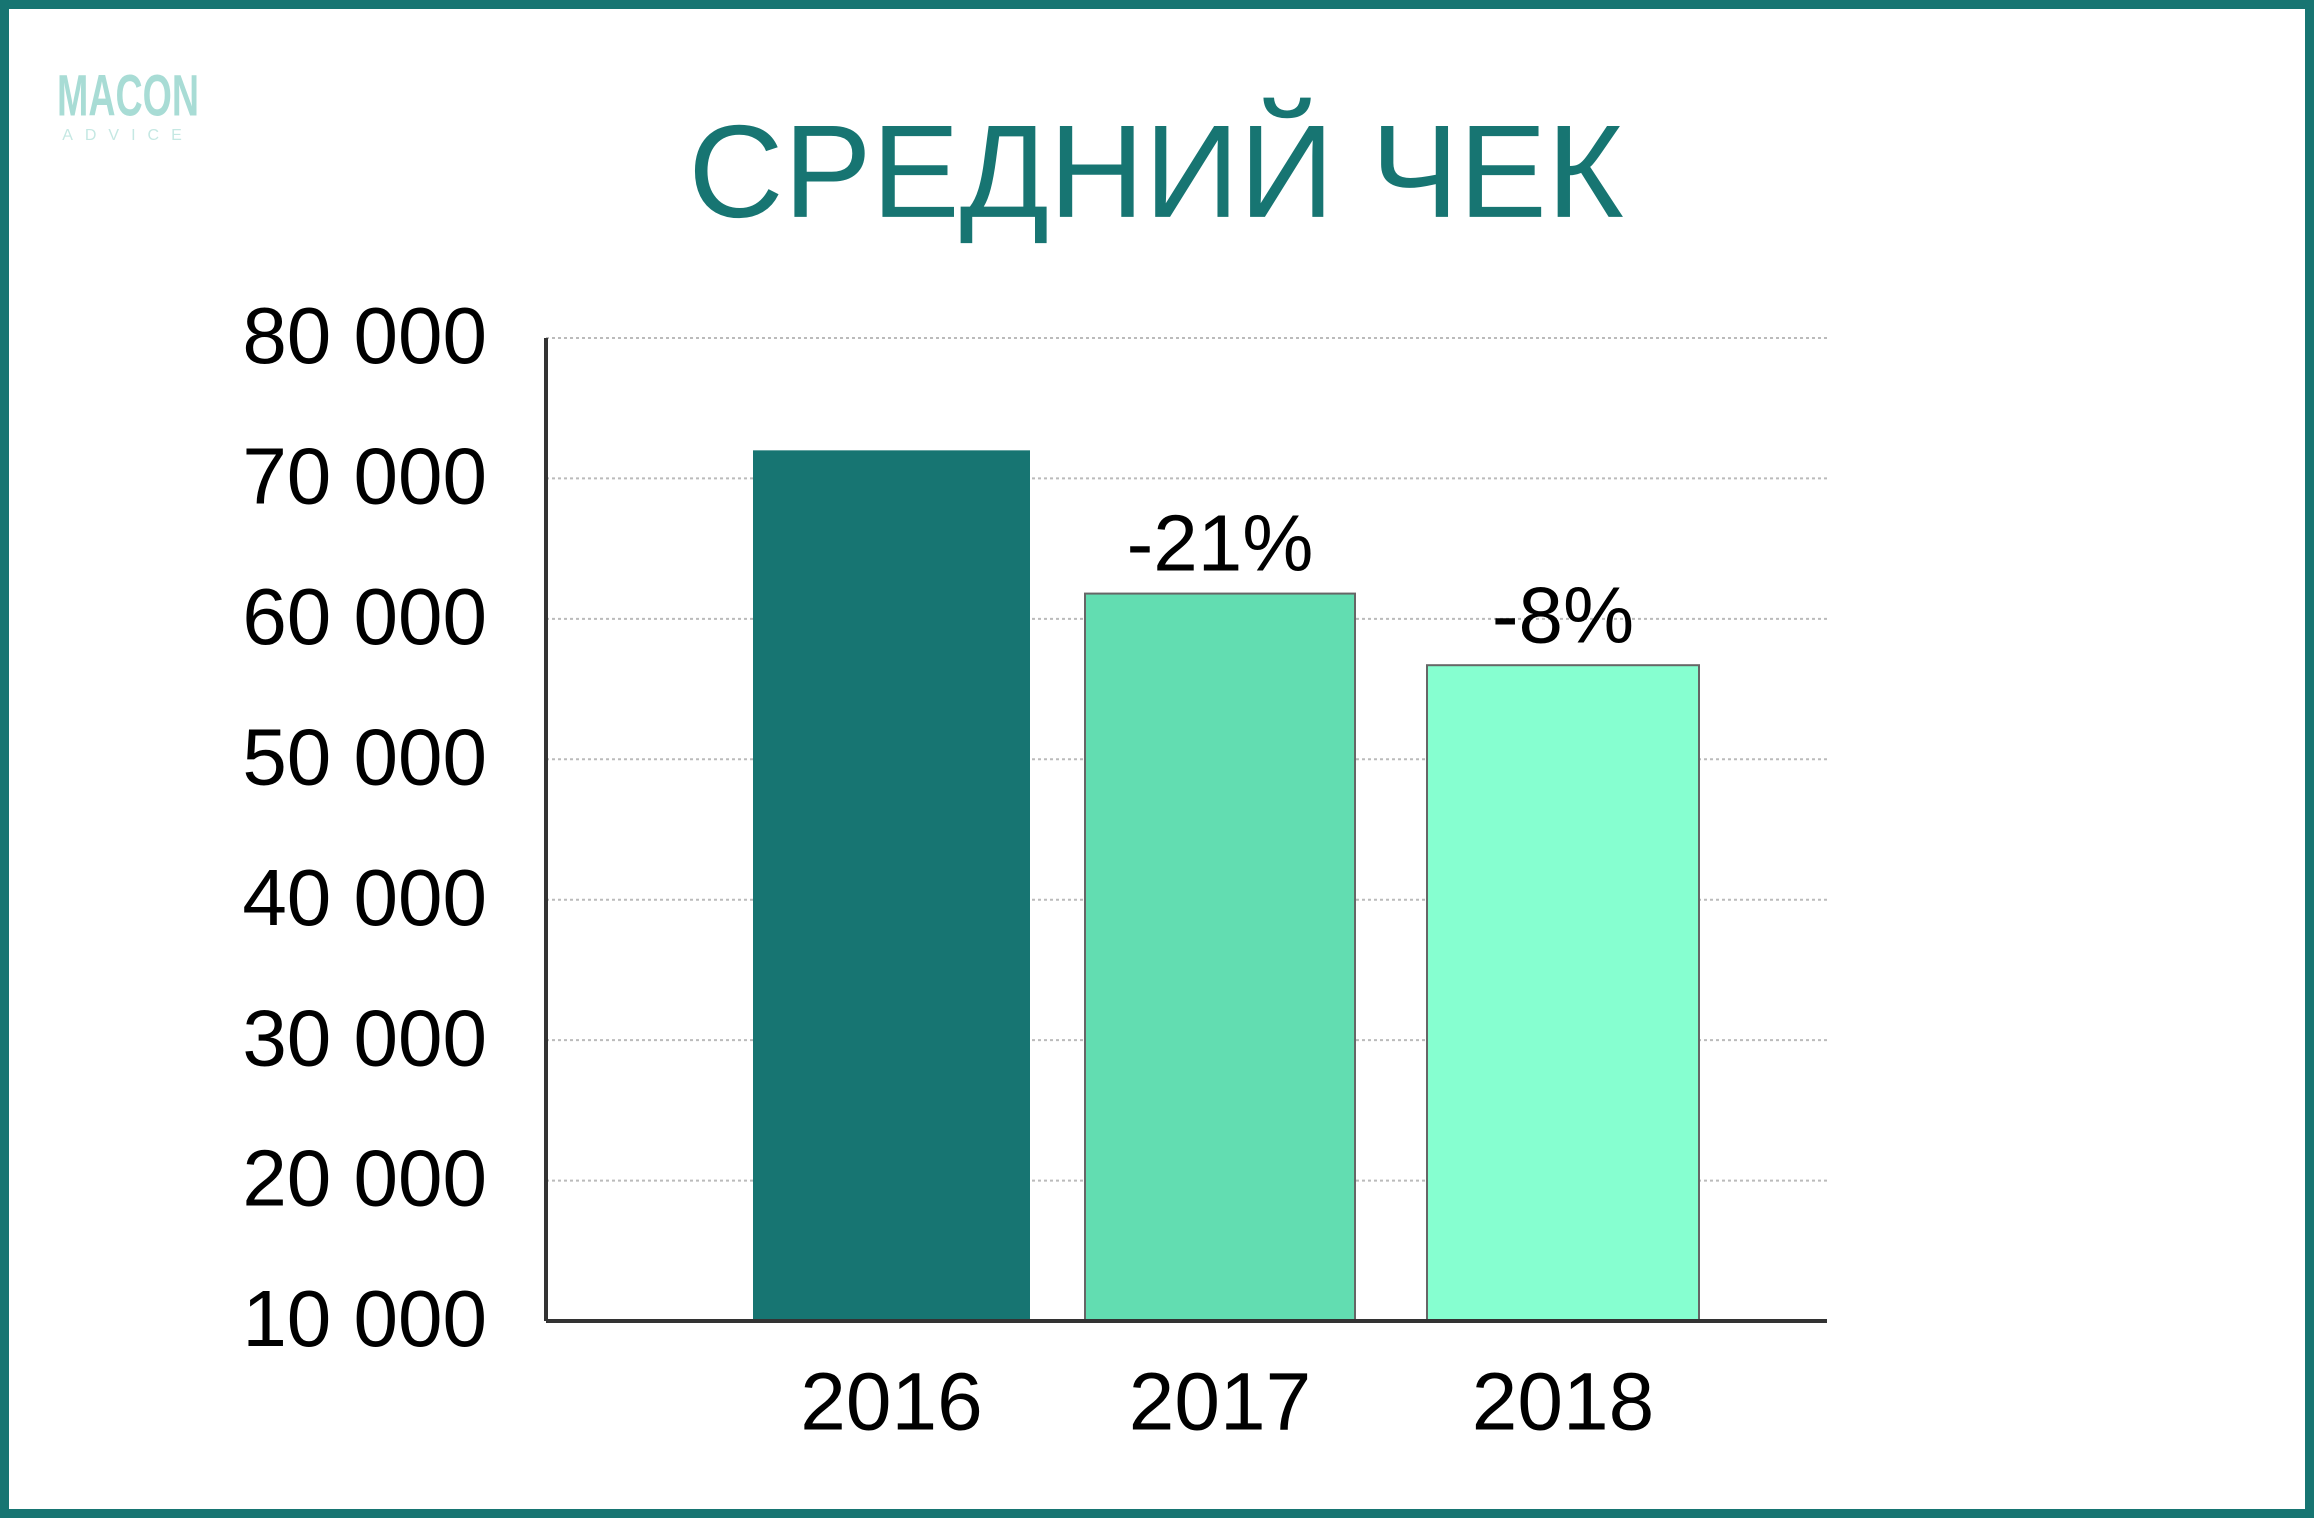 The width and height of the screenshot is (2314, 1518). Describe the element at coordinates (364, 897) in the screenshot. I see `y-tick-label: 40 000` at that location.